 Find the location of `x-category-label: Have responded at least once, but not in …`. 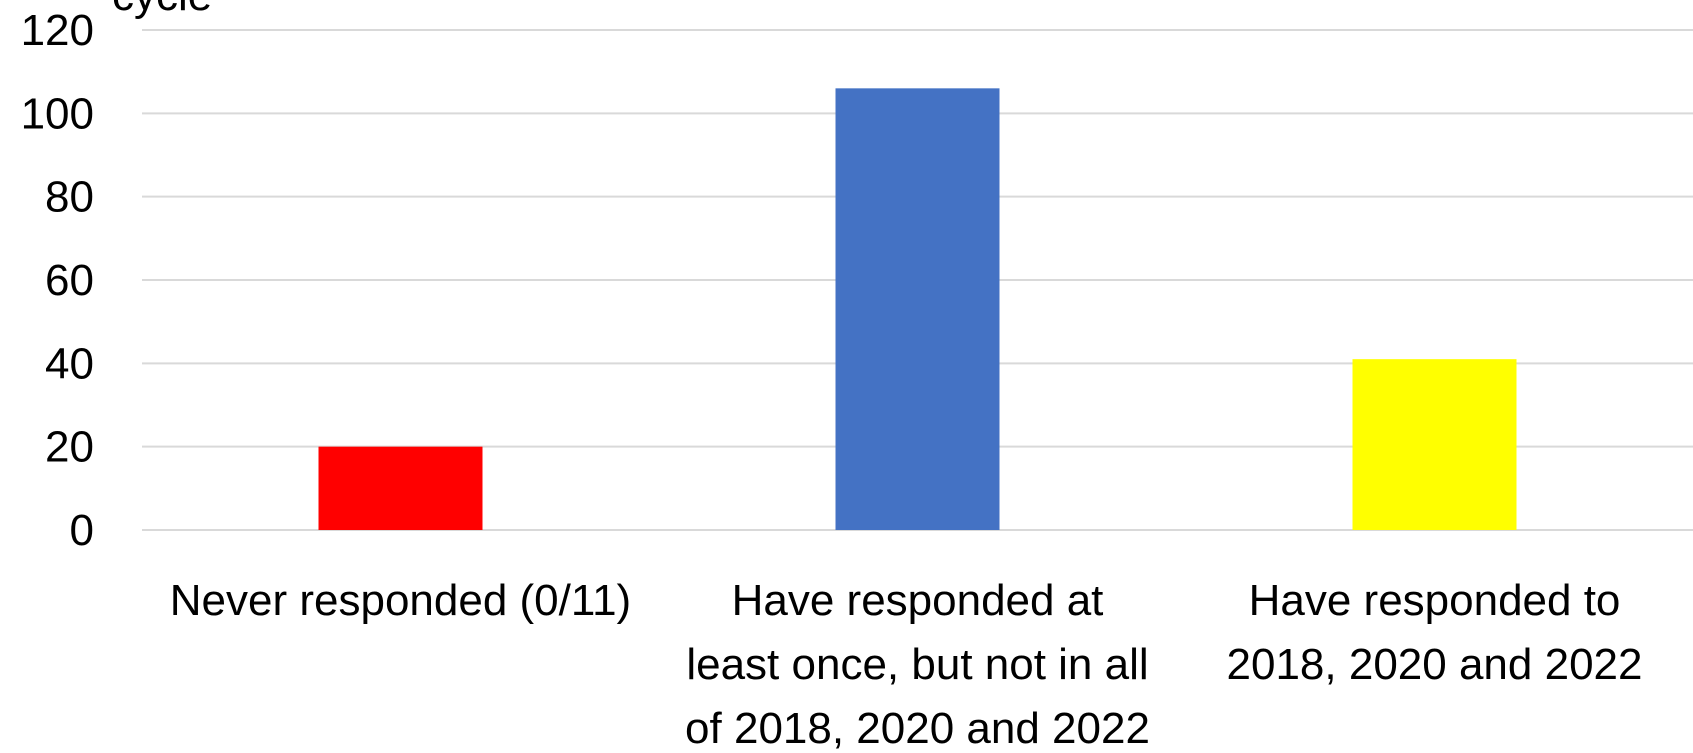

x-category-label: Have responded at least once, but not in … is located at coordinates (917, 664).